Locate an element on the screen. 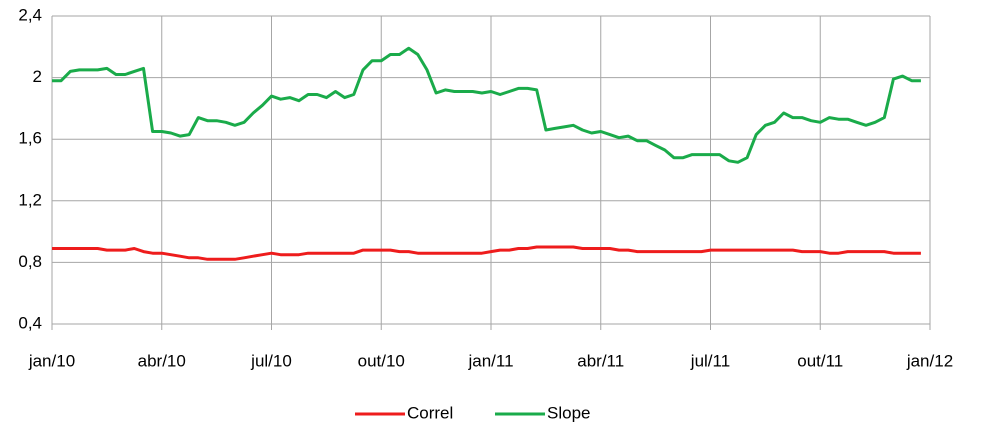  x-tick-label: jan/11 is located at coordinates (490, 360).